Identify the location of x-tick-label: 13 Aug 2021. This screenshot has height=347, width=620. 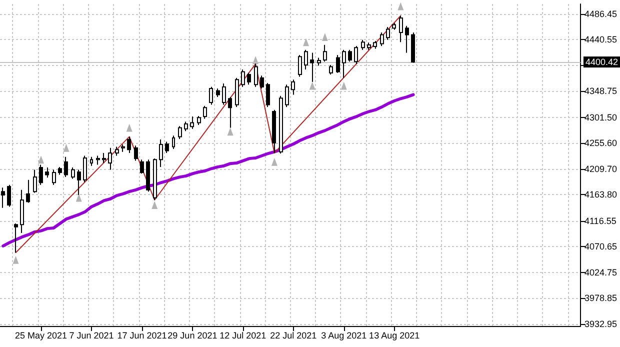
(394, 335).